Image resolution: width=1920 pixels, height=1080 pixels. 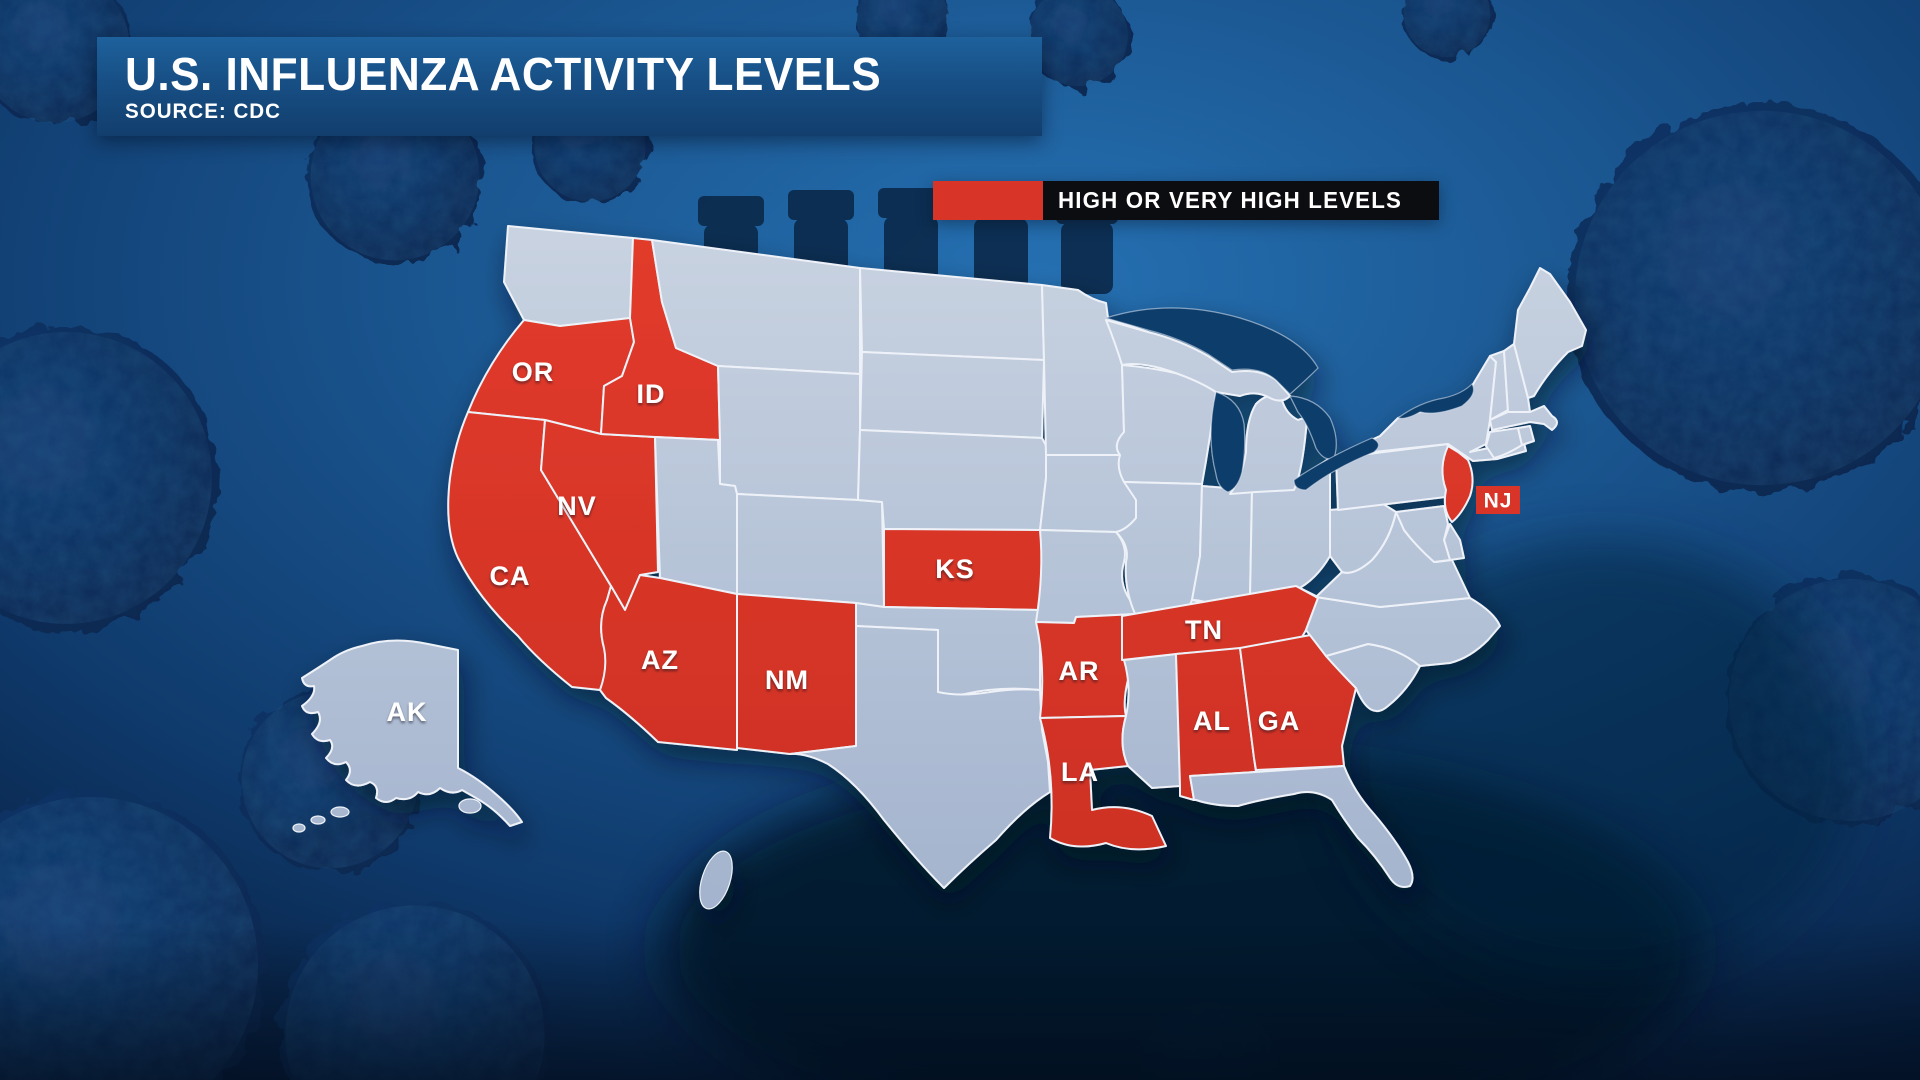 I want to click on state-ma, so click(x=1523, y=418).